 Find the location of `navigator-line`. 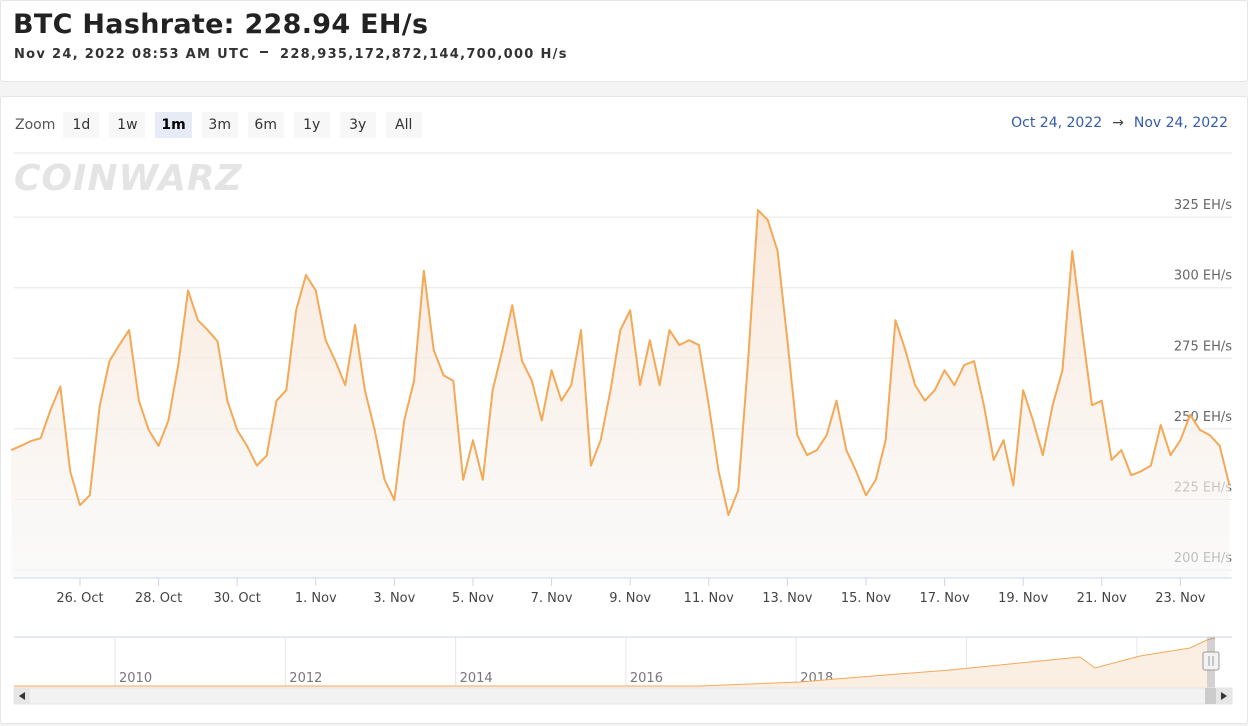

navigator-line is located at coordinates (615, 662).